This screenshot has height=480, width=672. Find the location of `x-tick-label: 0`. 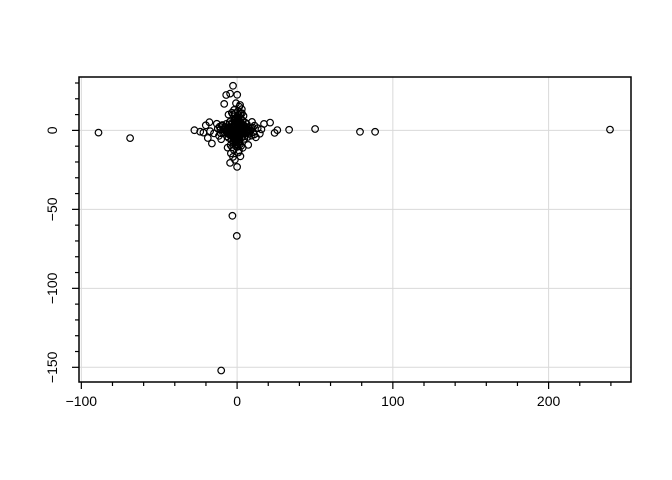

x-tick-label: 0 is located at coordinates (237, 401).